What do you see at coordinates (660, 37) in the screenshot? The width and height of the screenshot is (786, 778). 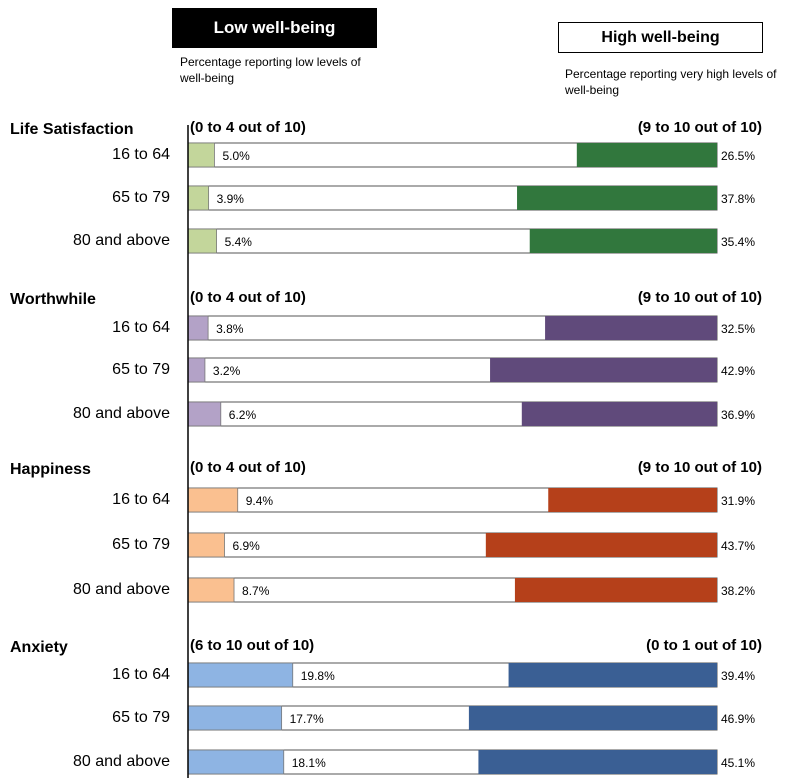 I see `high-legend-title: High well-being` at bounding box center [660, 37].